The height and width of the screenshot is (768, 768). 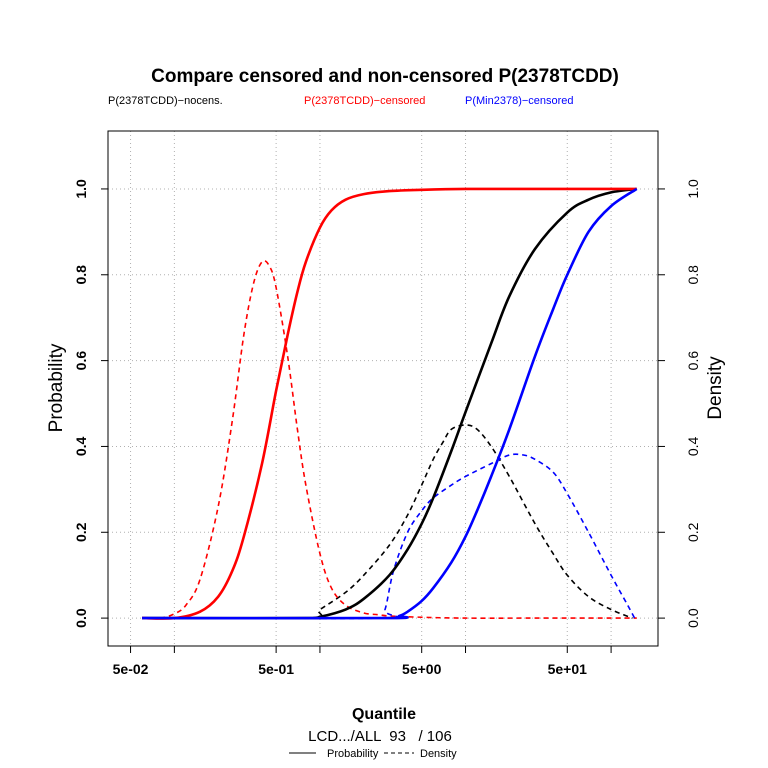 What do you see at coordinates (693, 189) in the screenshot?
I see `y2-tick-label: 1.0` at bounding box center [693, 189].